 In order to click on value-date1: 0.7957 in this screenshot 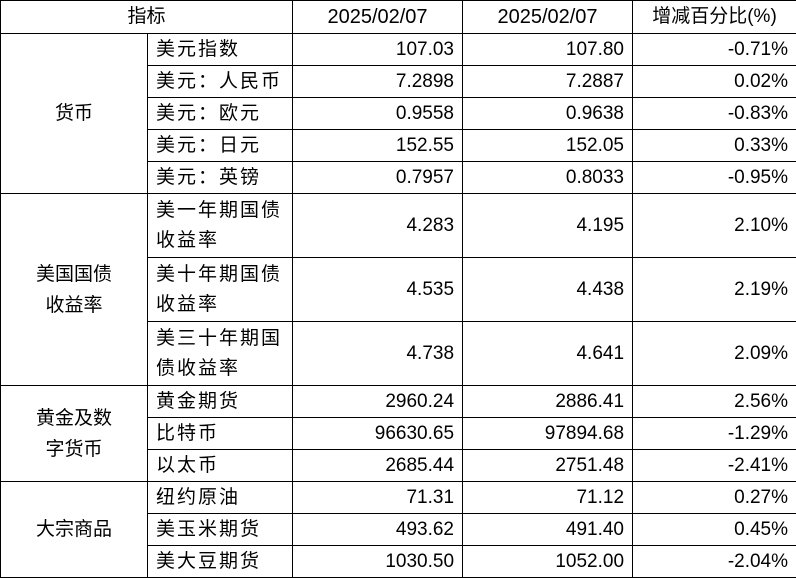, I will do `click(378, 177)`.